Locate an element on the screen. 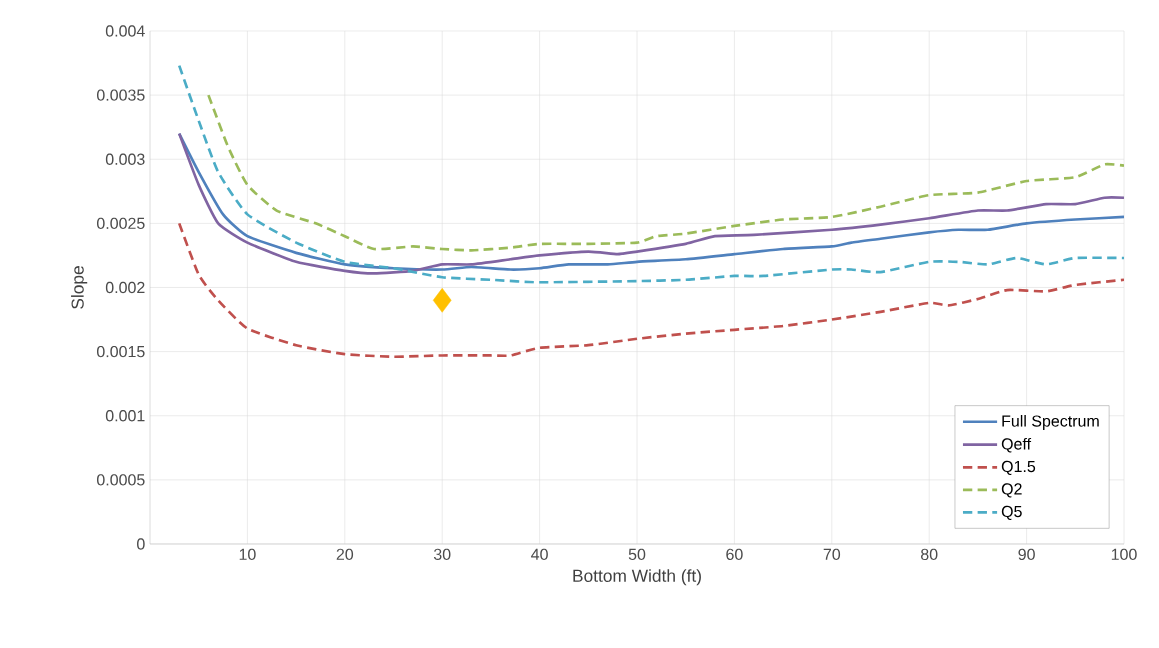 The height and width of the screenshot is (648, 1159). x-tick-label: 90 is located at coordinates (1026, 554).